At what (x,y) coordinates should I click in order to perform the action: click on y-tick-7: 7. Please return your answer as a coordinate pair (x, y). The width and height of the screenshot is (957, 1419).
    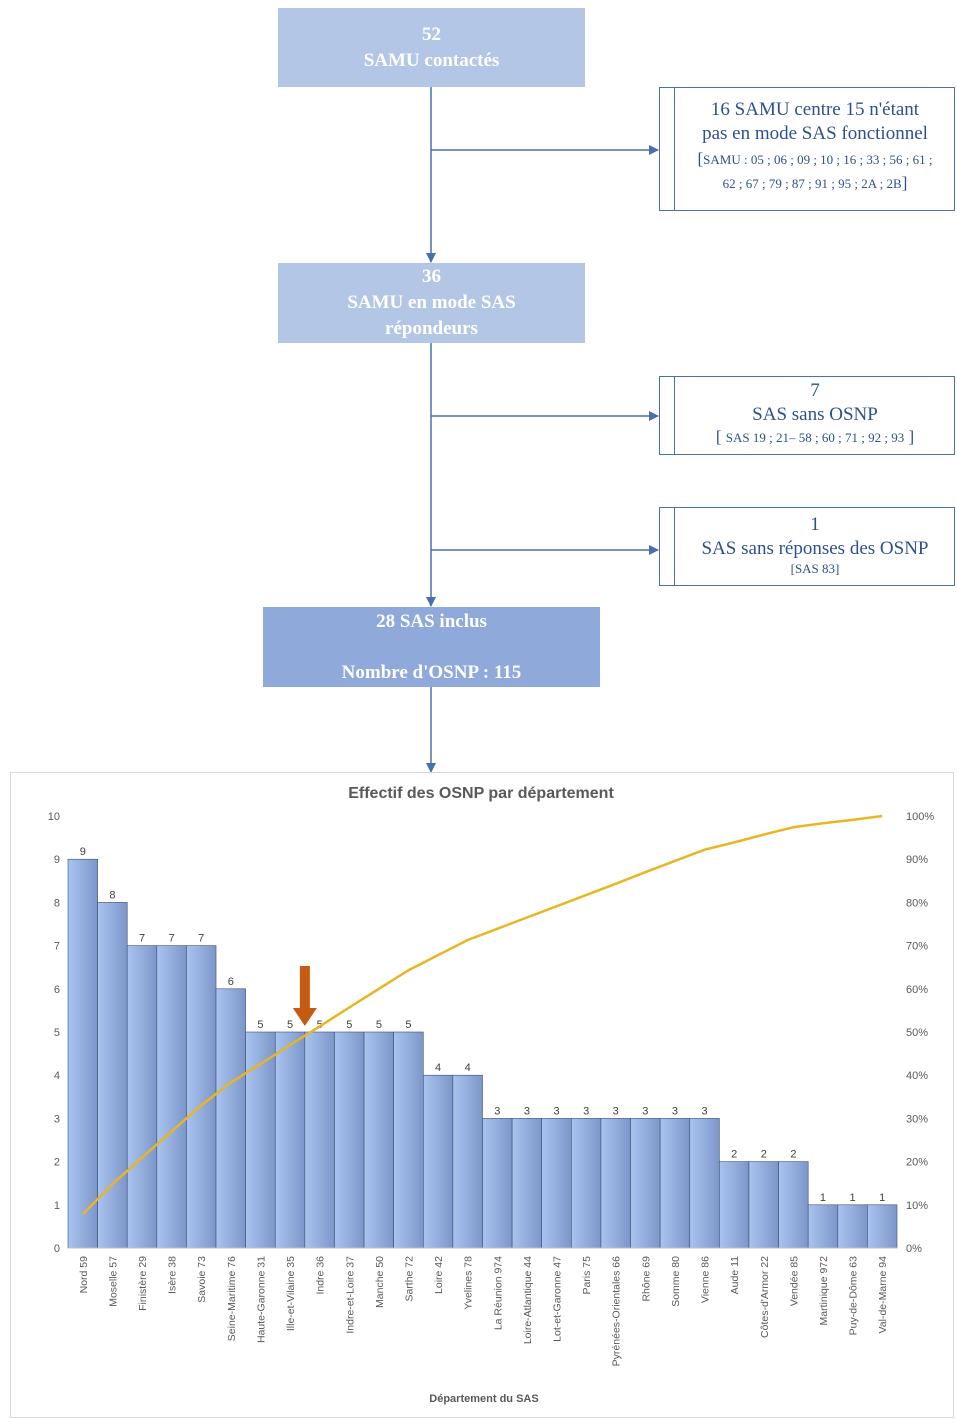
    Looking at the image, I should click on (57, 947).